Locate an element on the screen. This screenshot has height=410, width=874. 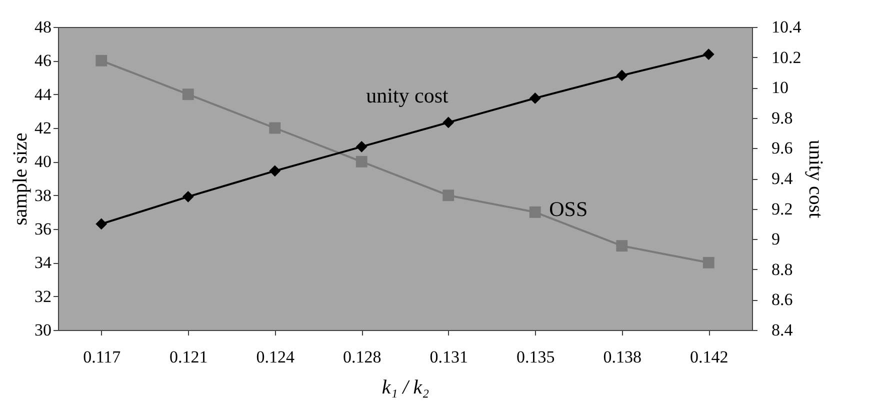
y-tick-label: 44 is located at coordinates (43, 94).